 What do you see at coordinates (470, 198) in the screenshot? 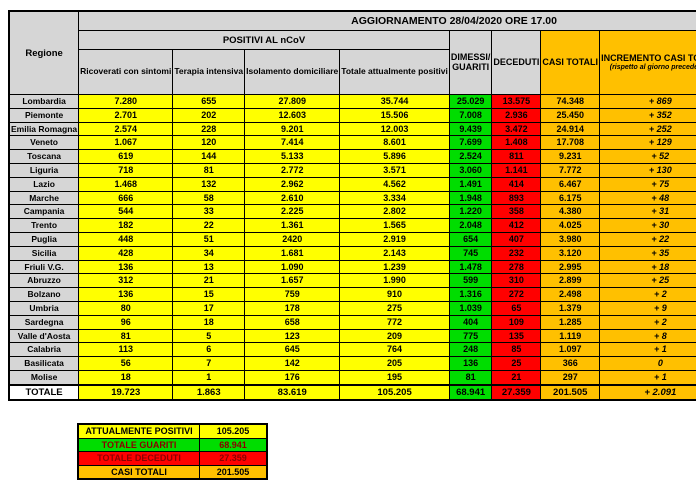
I see `dimessi-guariti-value: 1.948` at bounding box center [470, 198].